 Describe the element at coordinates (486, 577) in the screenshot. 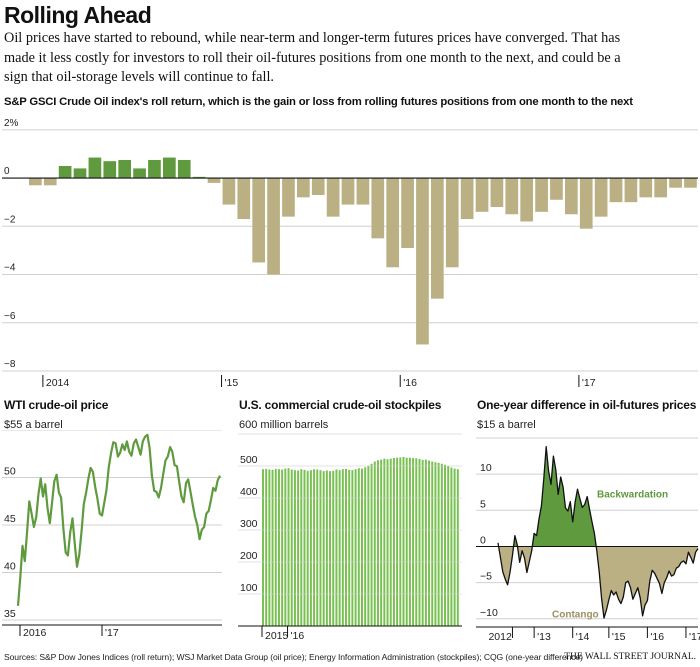

I see `y-tick-label: −5` at that location.